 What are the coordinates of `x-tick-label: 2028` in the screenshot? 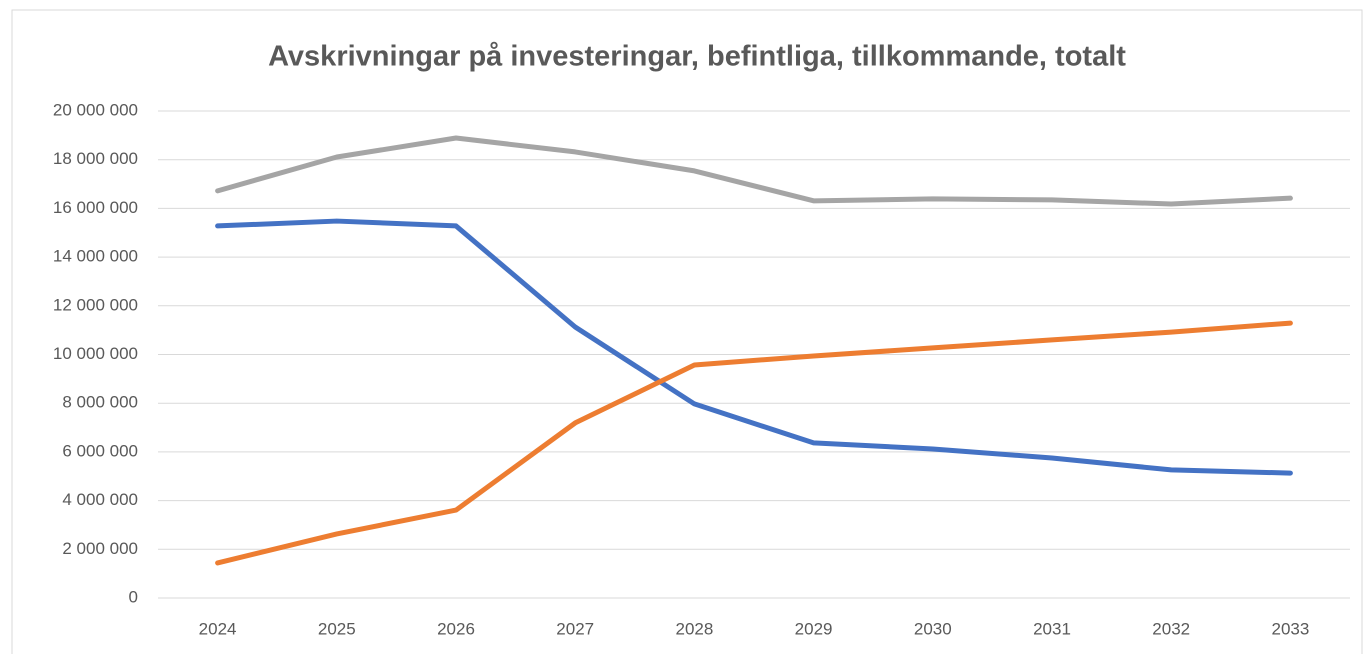 It's located at (694, 628).